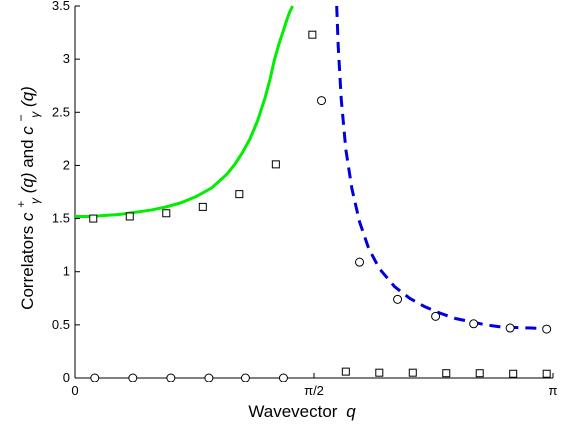  What do you see at coordinates (66, 271) in the screenshot?
I see `y-tick-label: 1` at bounding box center [66, 271].